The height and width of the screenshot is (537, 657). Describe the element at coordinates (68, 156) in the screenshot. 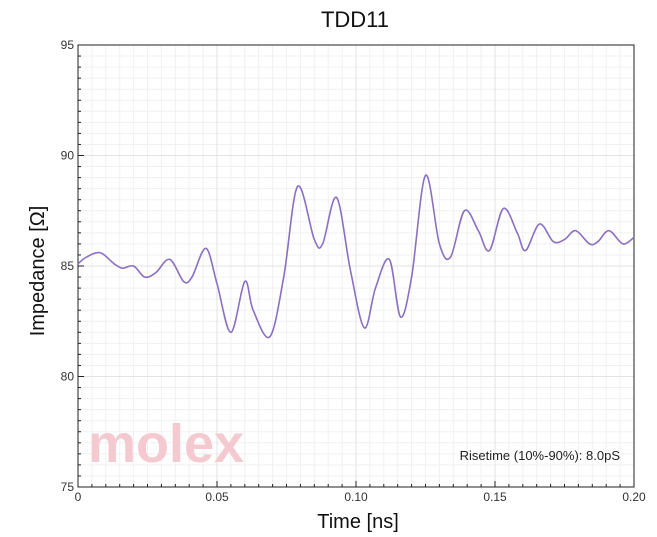

I see `y-tick-label: 90` at that location.